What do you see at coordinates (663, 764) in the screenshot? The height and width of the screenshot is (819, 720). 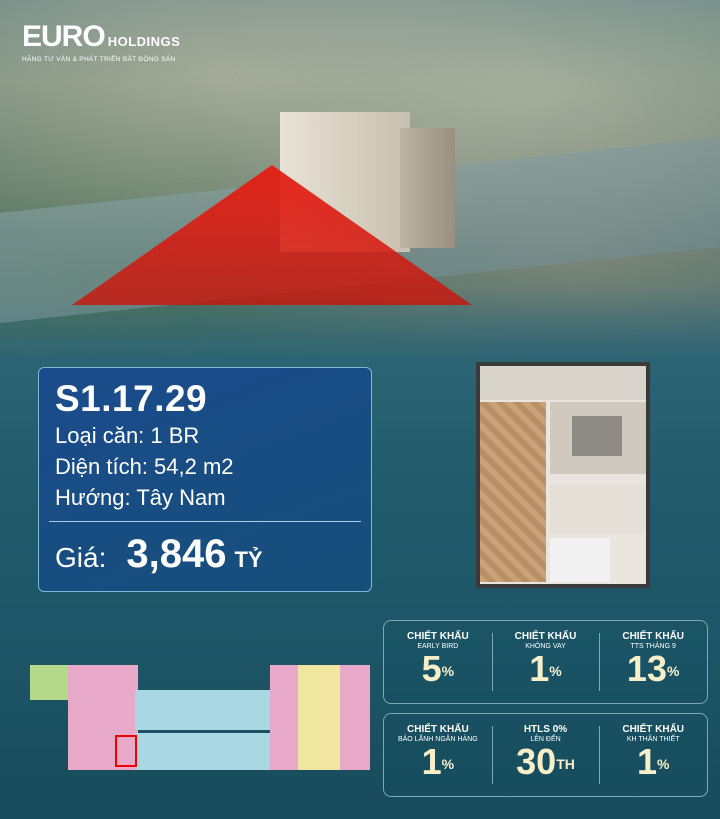 I see `discounts-5-suffix: %` at bounding box center [663, 764].